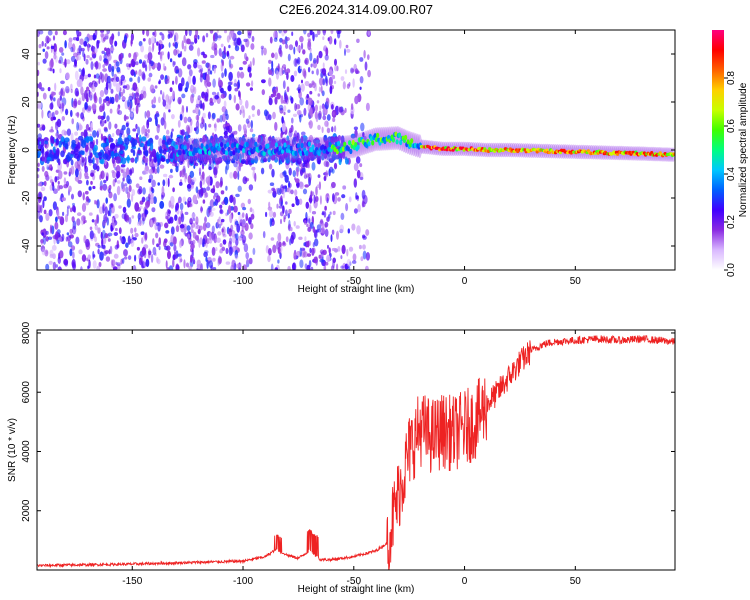 The height and width of the screenshot is (600, 750). What do you see at coordinates (132, 581) in the screenshot?
I see `snr-x-tick-label: -150` at bounding box center [132, 581].